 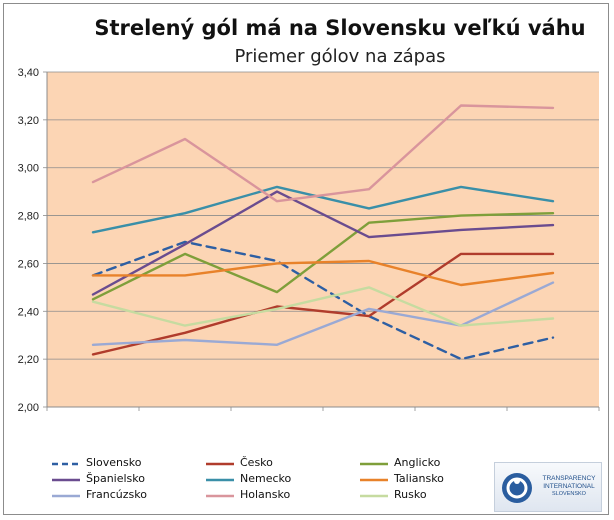 What do you see at coordinates (266, 478) in the screenshot?
I see `legend-label: Nemecko` at bounding box center [266, 478].